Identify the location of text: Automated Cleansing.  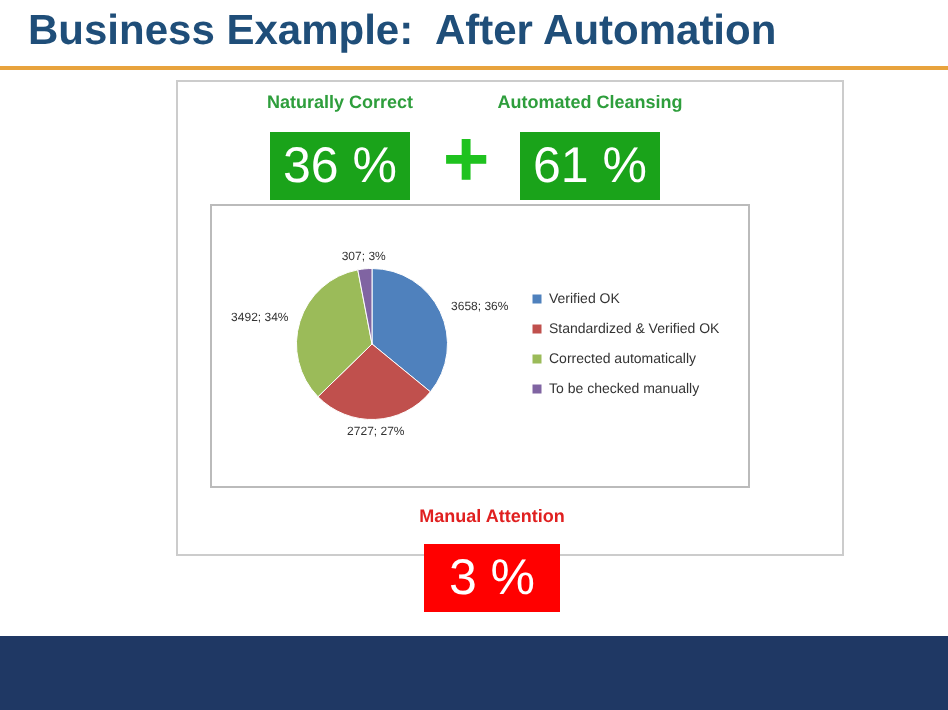
(590, 102).